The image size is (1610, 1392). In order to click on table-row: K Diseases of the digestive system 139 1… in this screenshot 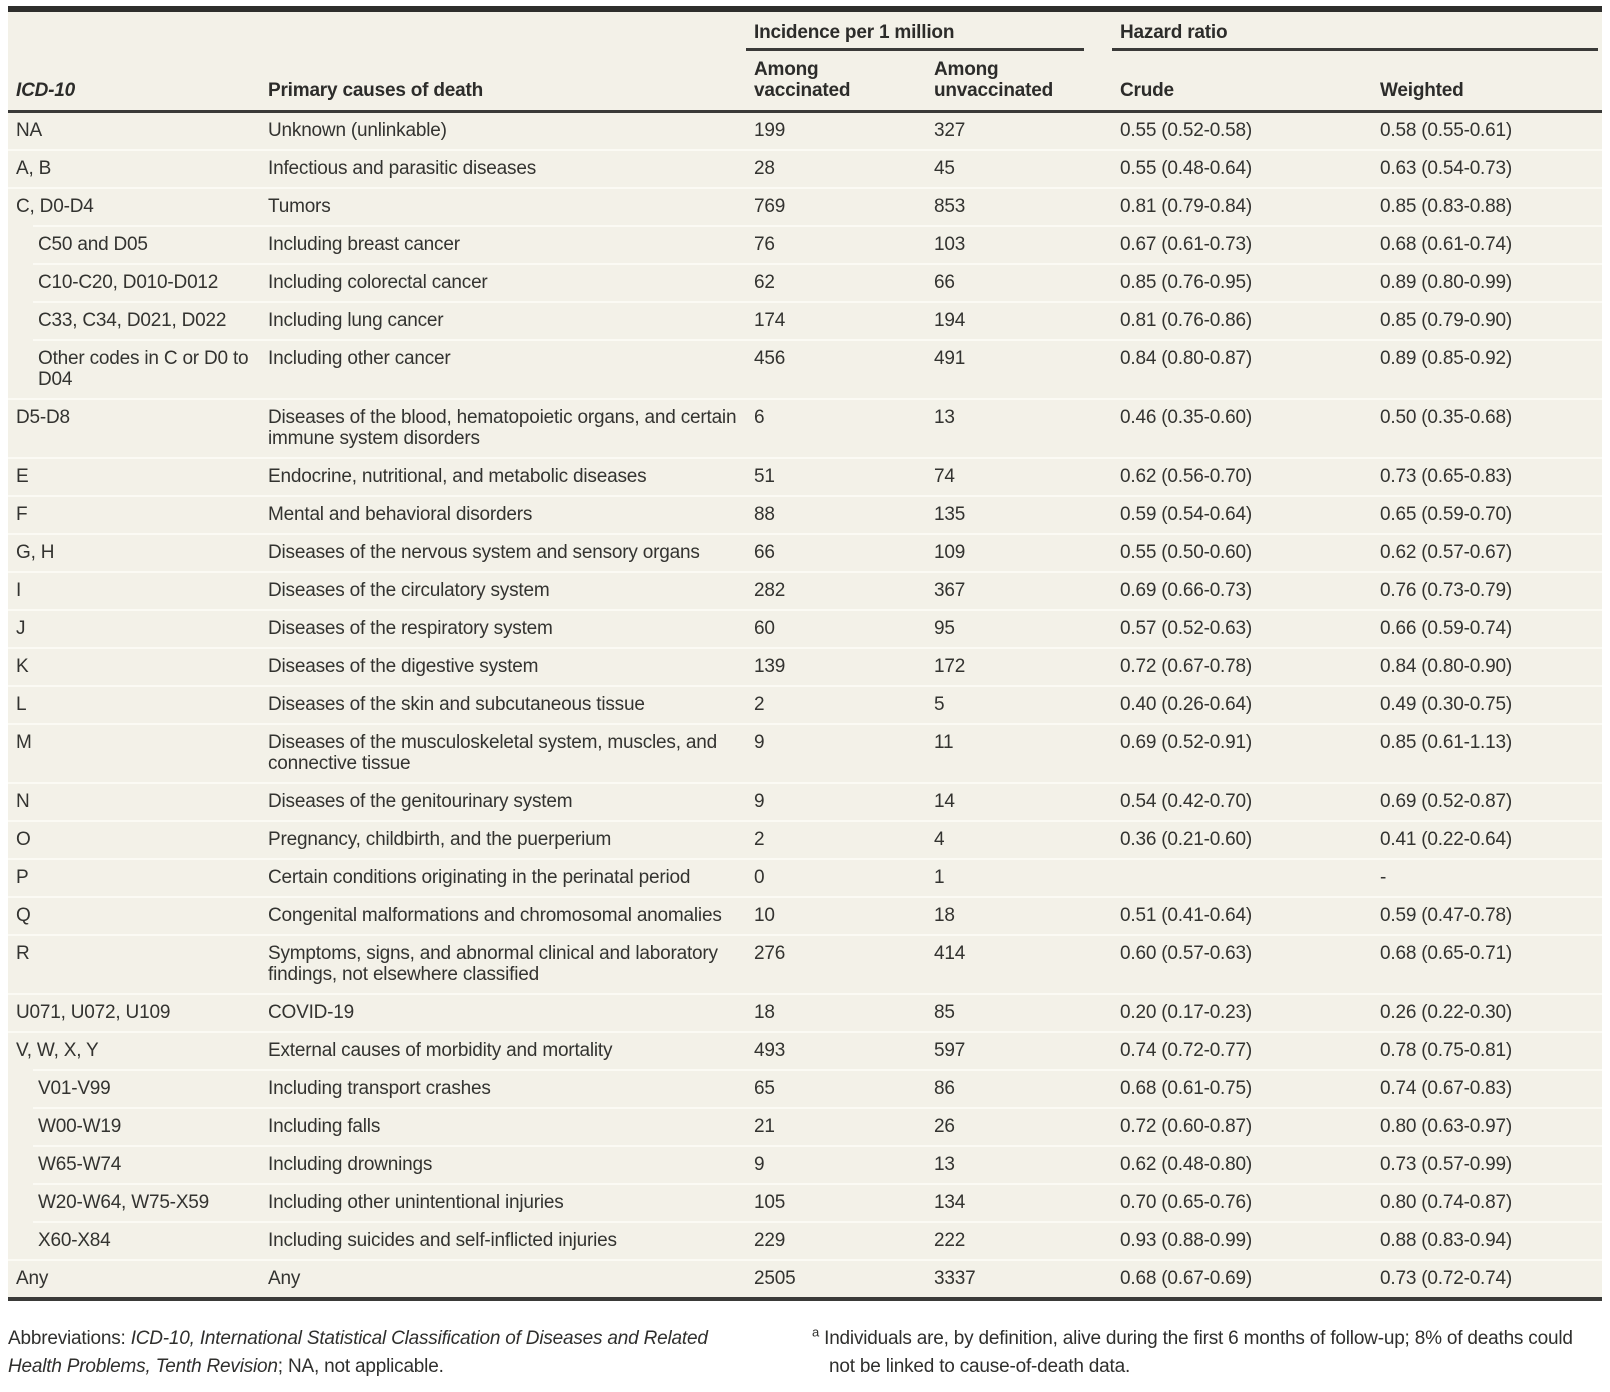, I will do `click(805, 666)`.